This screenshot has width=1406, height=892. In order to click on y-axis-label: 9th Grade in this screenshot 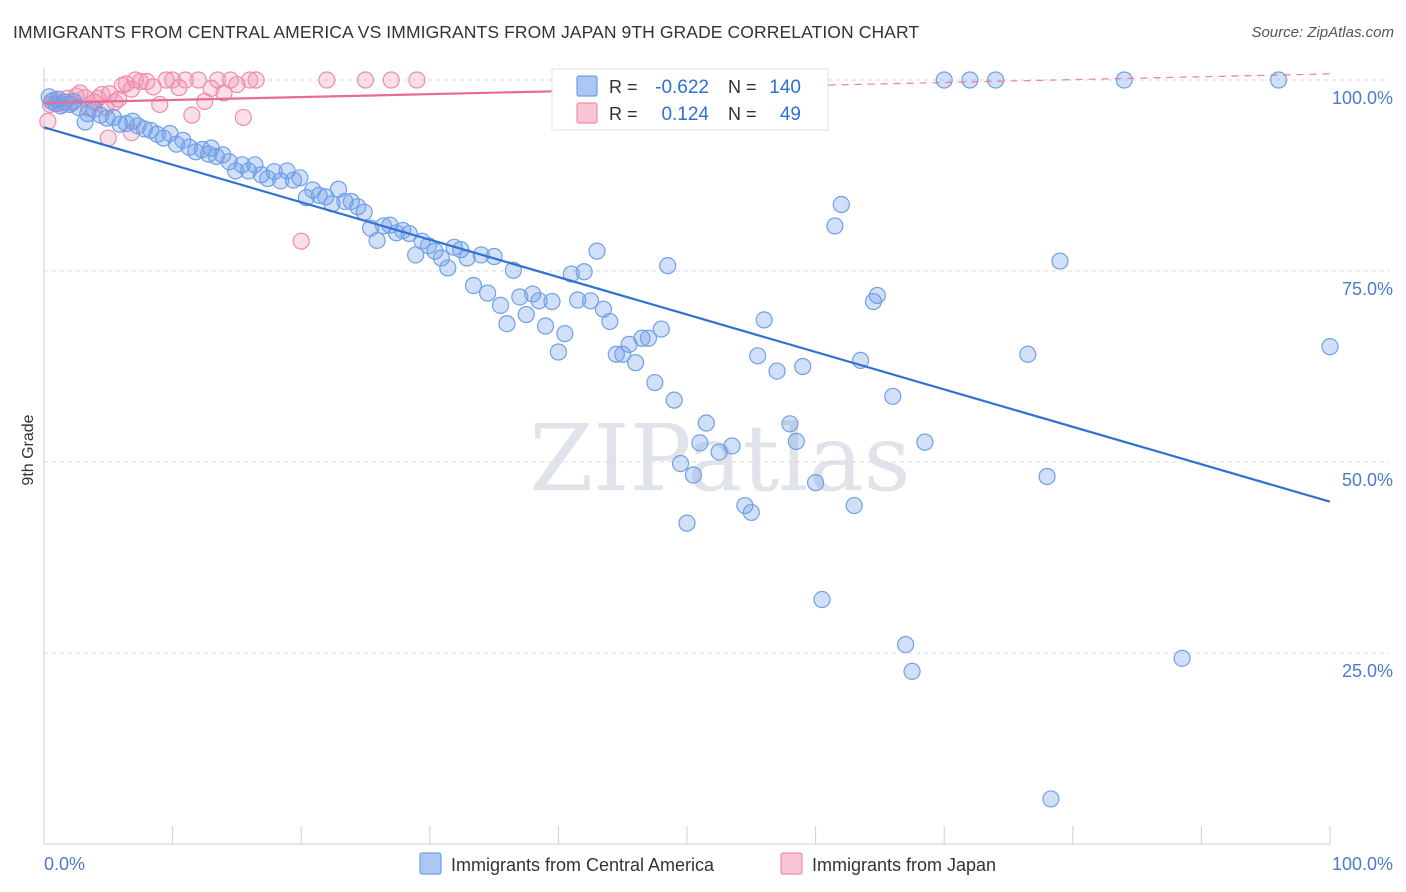, I will do `click(28, 449)`.